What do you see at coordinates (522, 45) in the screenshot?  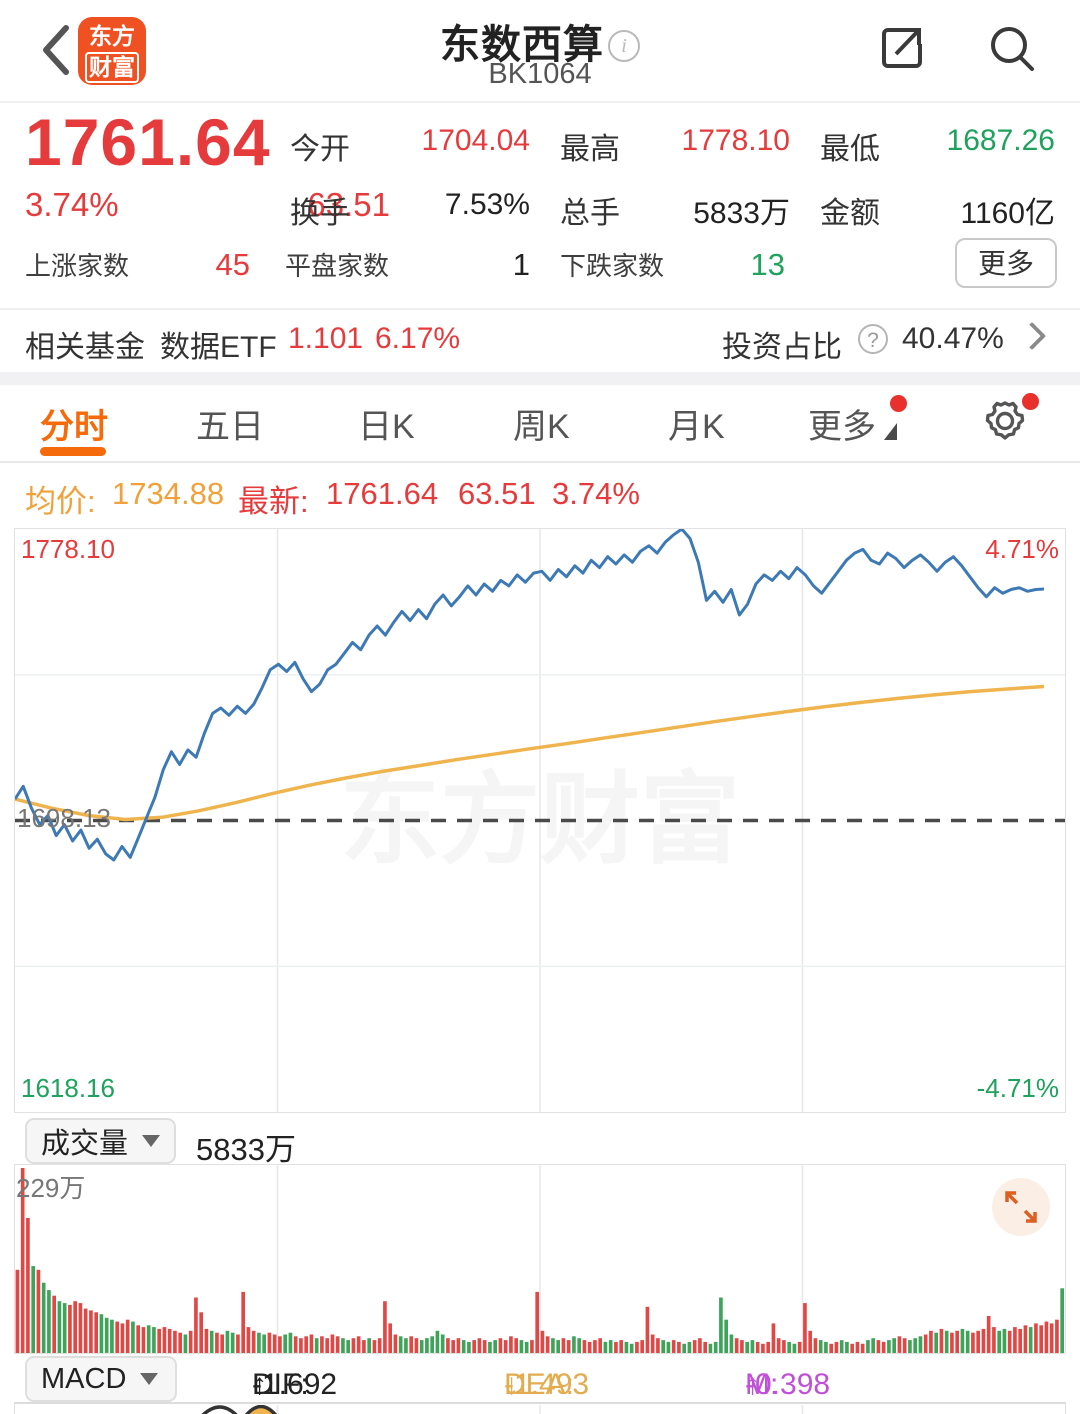 I see `page-title: 东数西算` at bounding box center [522, 45].